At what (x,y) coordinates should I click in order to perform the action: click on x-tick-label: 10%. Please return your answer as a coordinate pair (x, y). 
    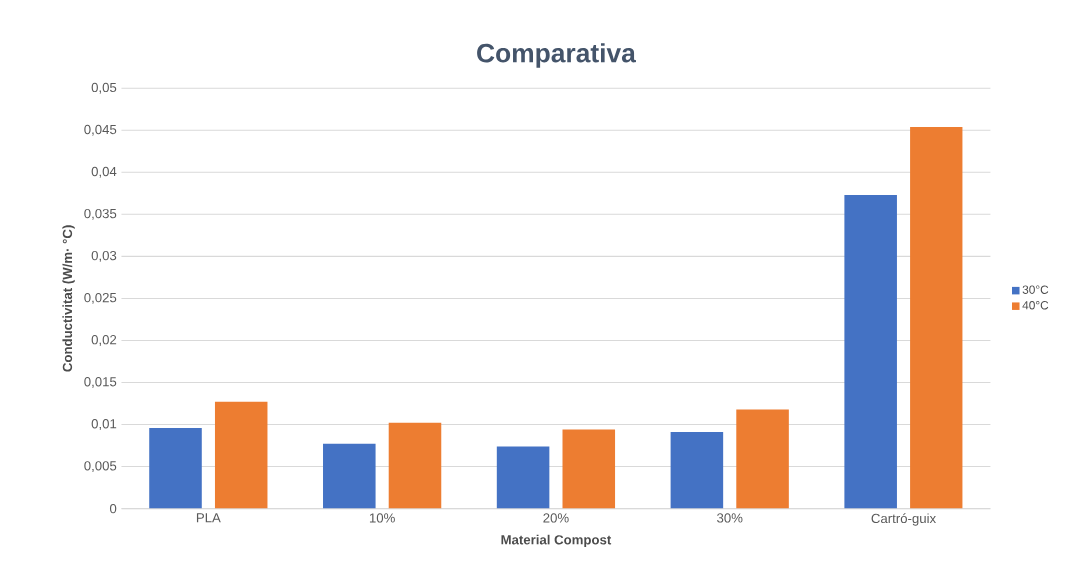
    Looking at the image, I should click on (382, 518).